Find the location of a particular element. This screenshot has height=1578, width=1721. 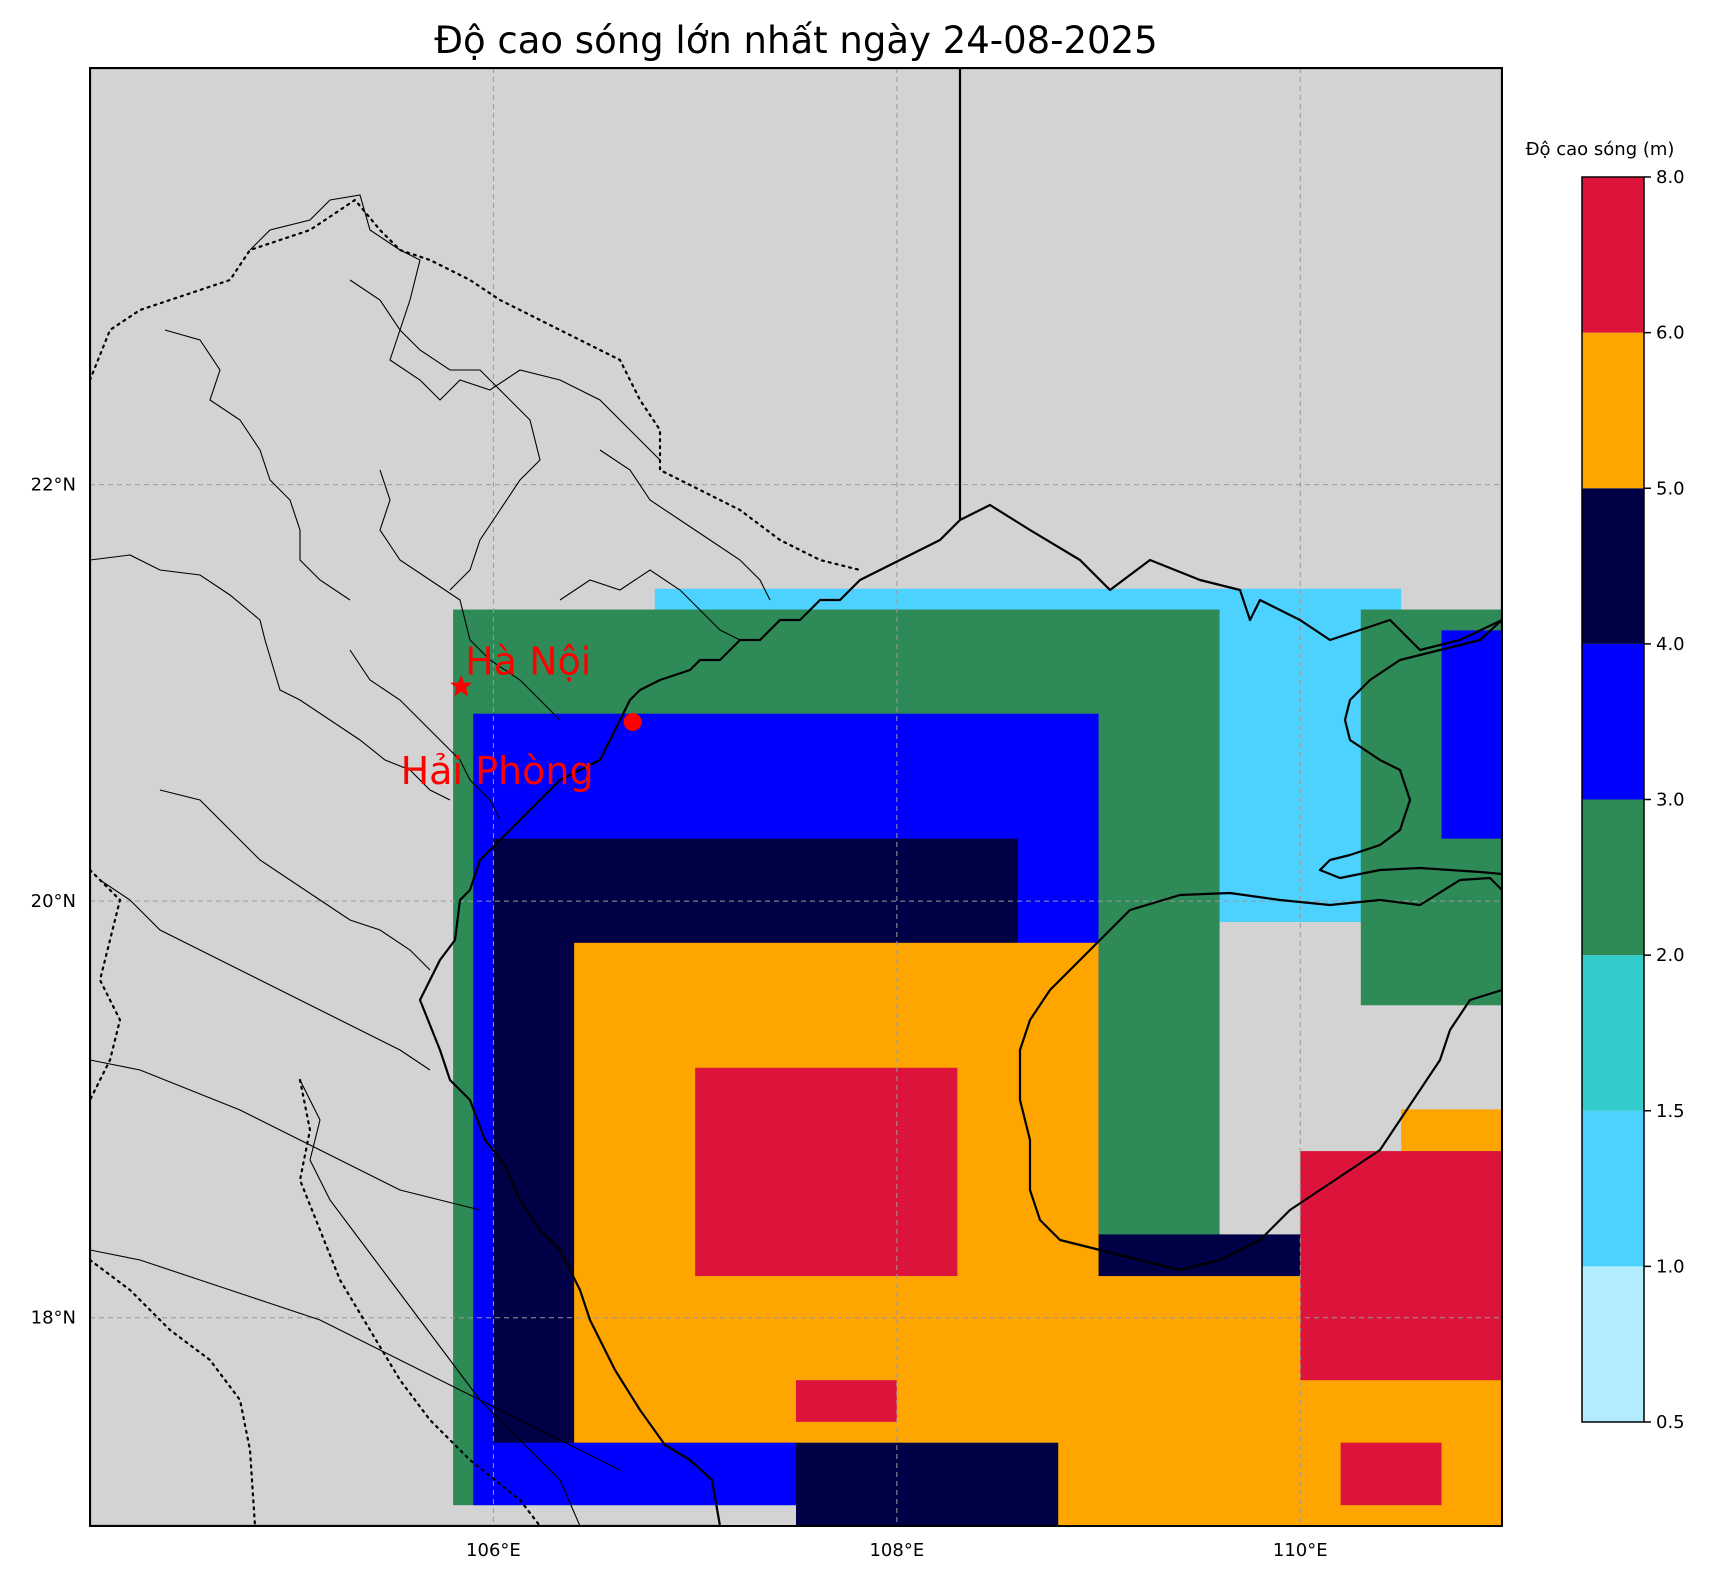

chart-title: Độ cao sóng lớn nhất ngày 24-08-2025 is located at coordinates (795, 40).